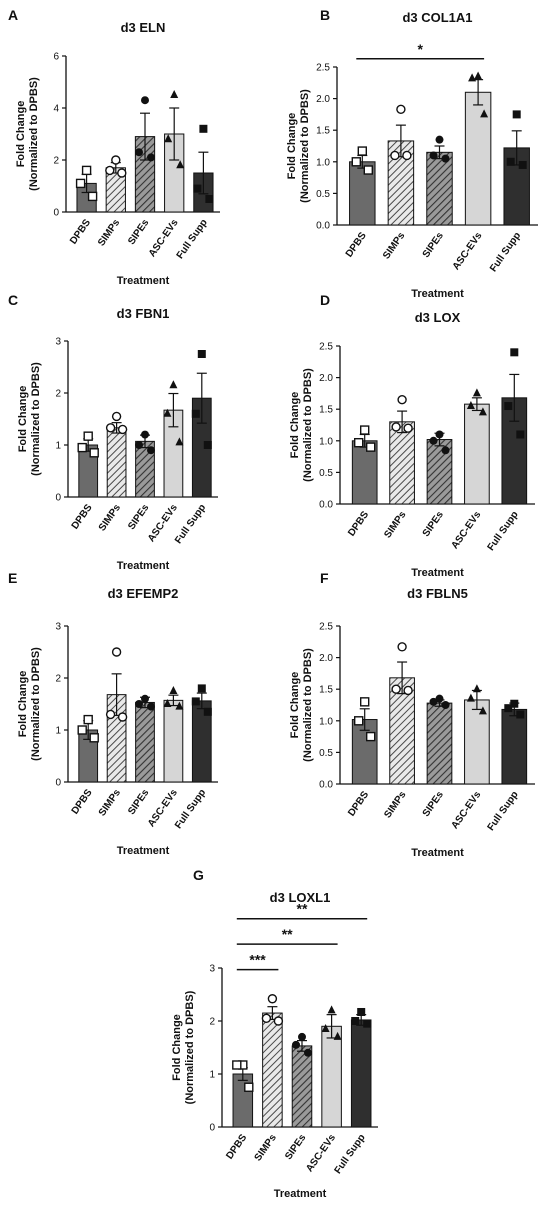 This screenshot has width=550, height=1208. I want to click on chart-title: d3 COL1A1, so click(437, 17).